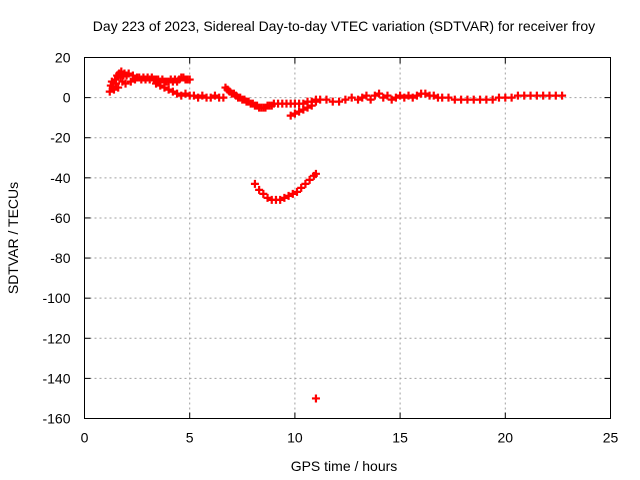  Describe the element at coordinates (506, 438) in the screenshot. I see `x-tick-label: 20` at that location.